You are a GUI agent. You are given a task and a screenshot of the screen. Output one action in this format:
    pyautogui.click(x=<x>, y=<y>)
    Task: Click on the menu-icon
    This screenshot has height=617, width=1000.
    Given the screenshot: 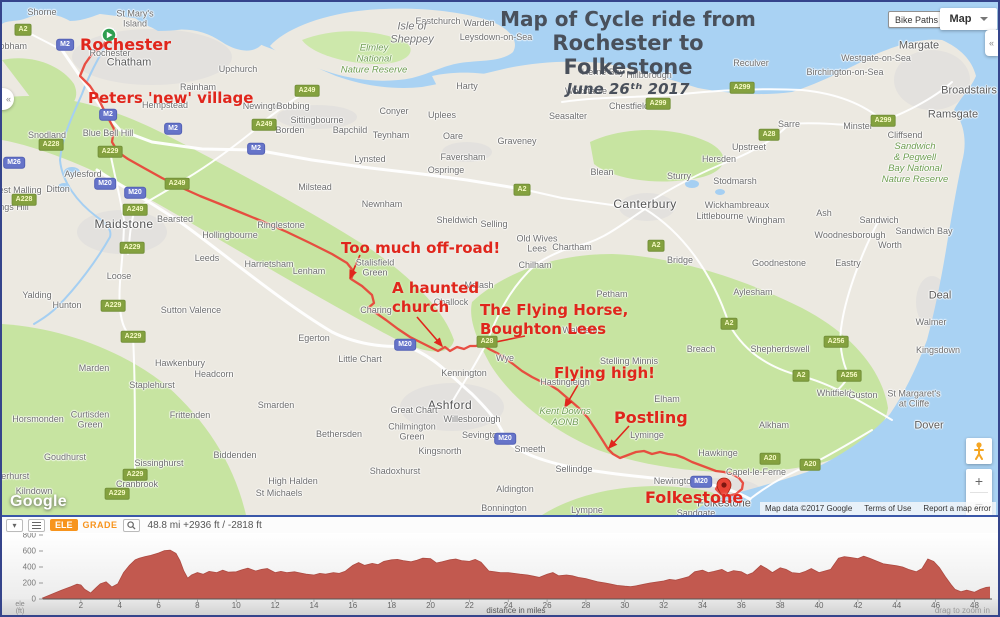 What is the action you would take?
    pyautogui.click(x=36, y=525)
    